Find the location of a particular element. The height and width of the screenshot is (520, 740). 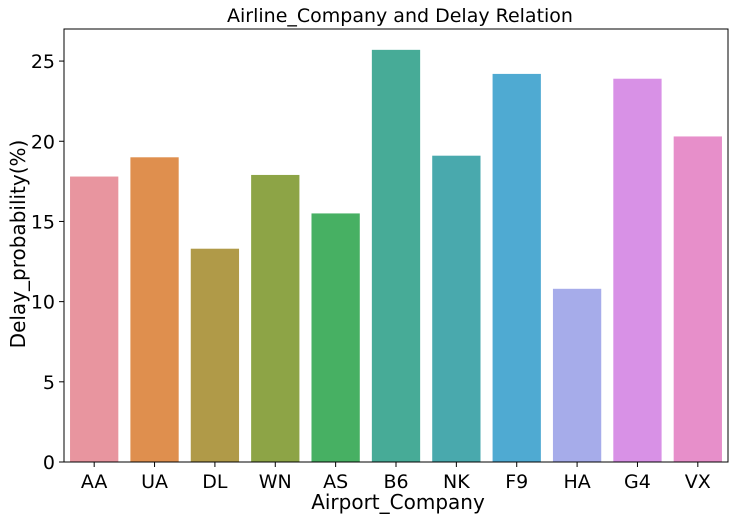

bar-wn is located at coordinates (275, 318).